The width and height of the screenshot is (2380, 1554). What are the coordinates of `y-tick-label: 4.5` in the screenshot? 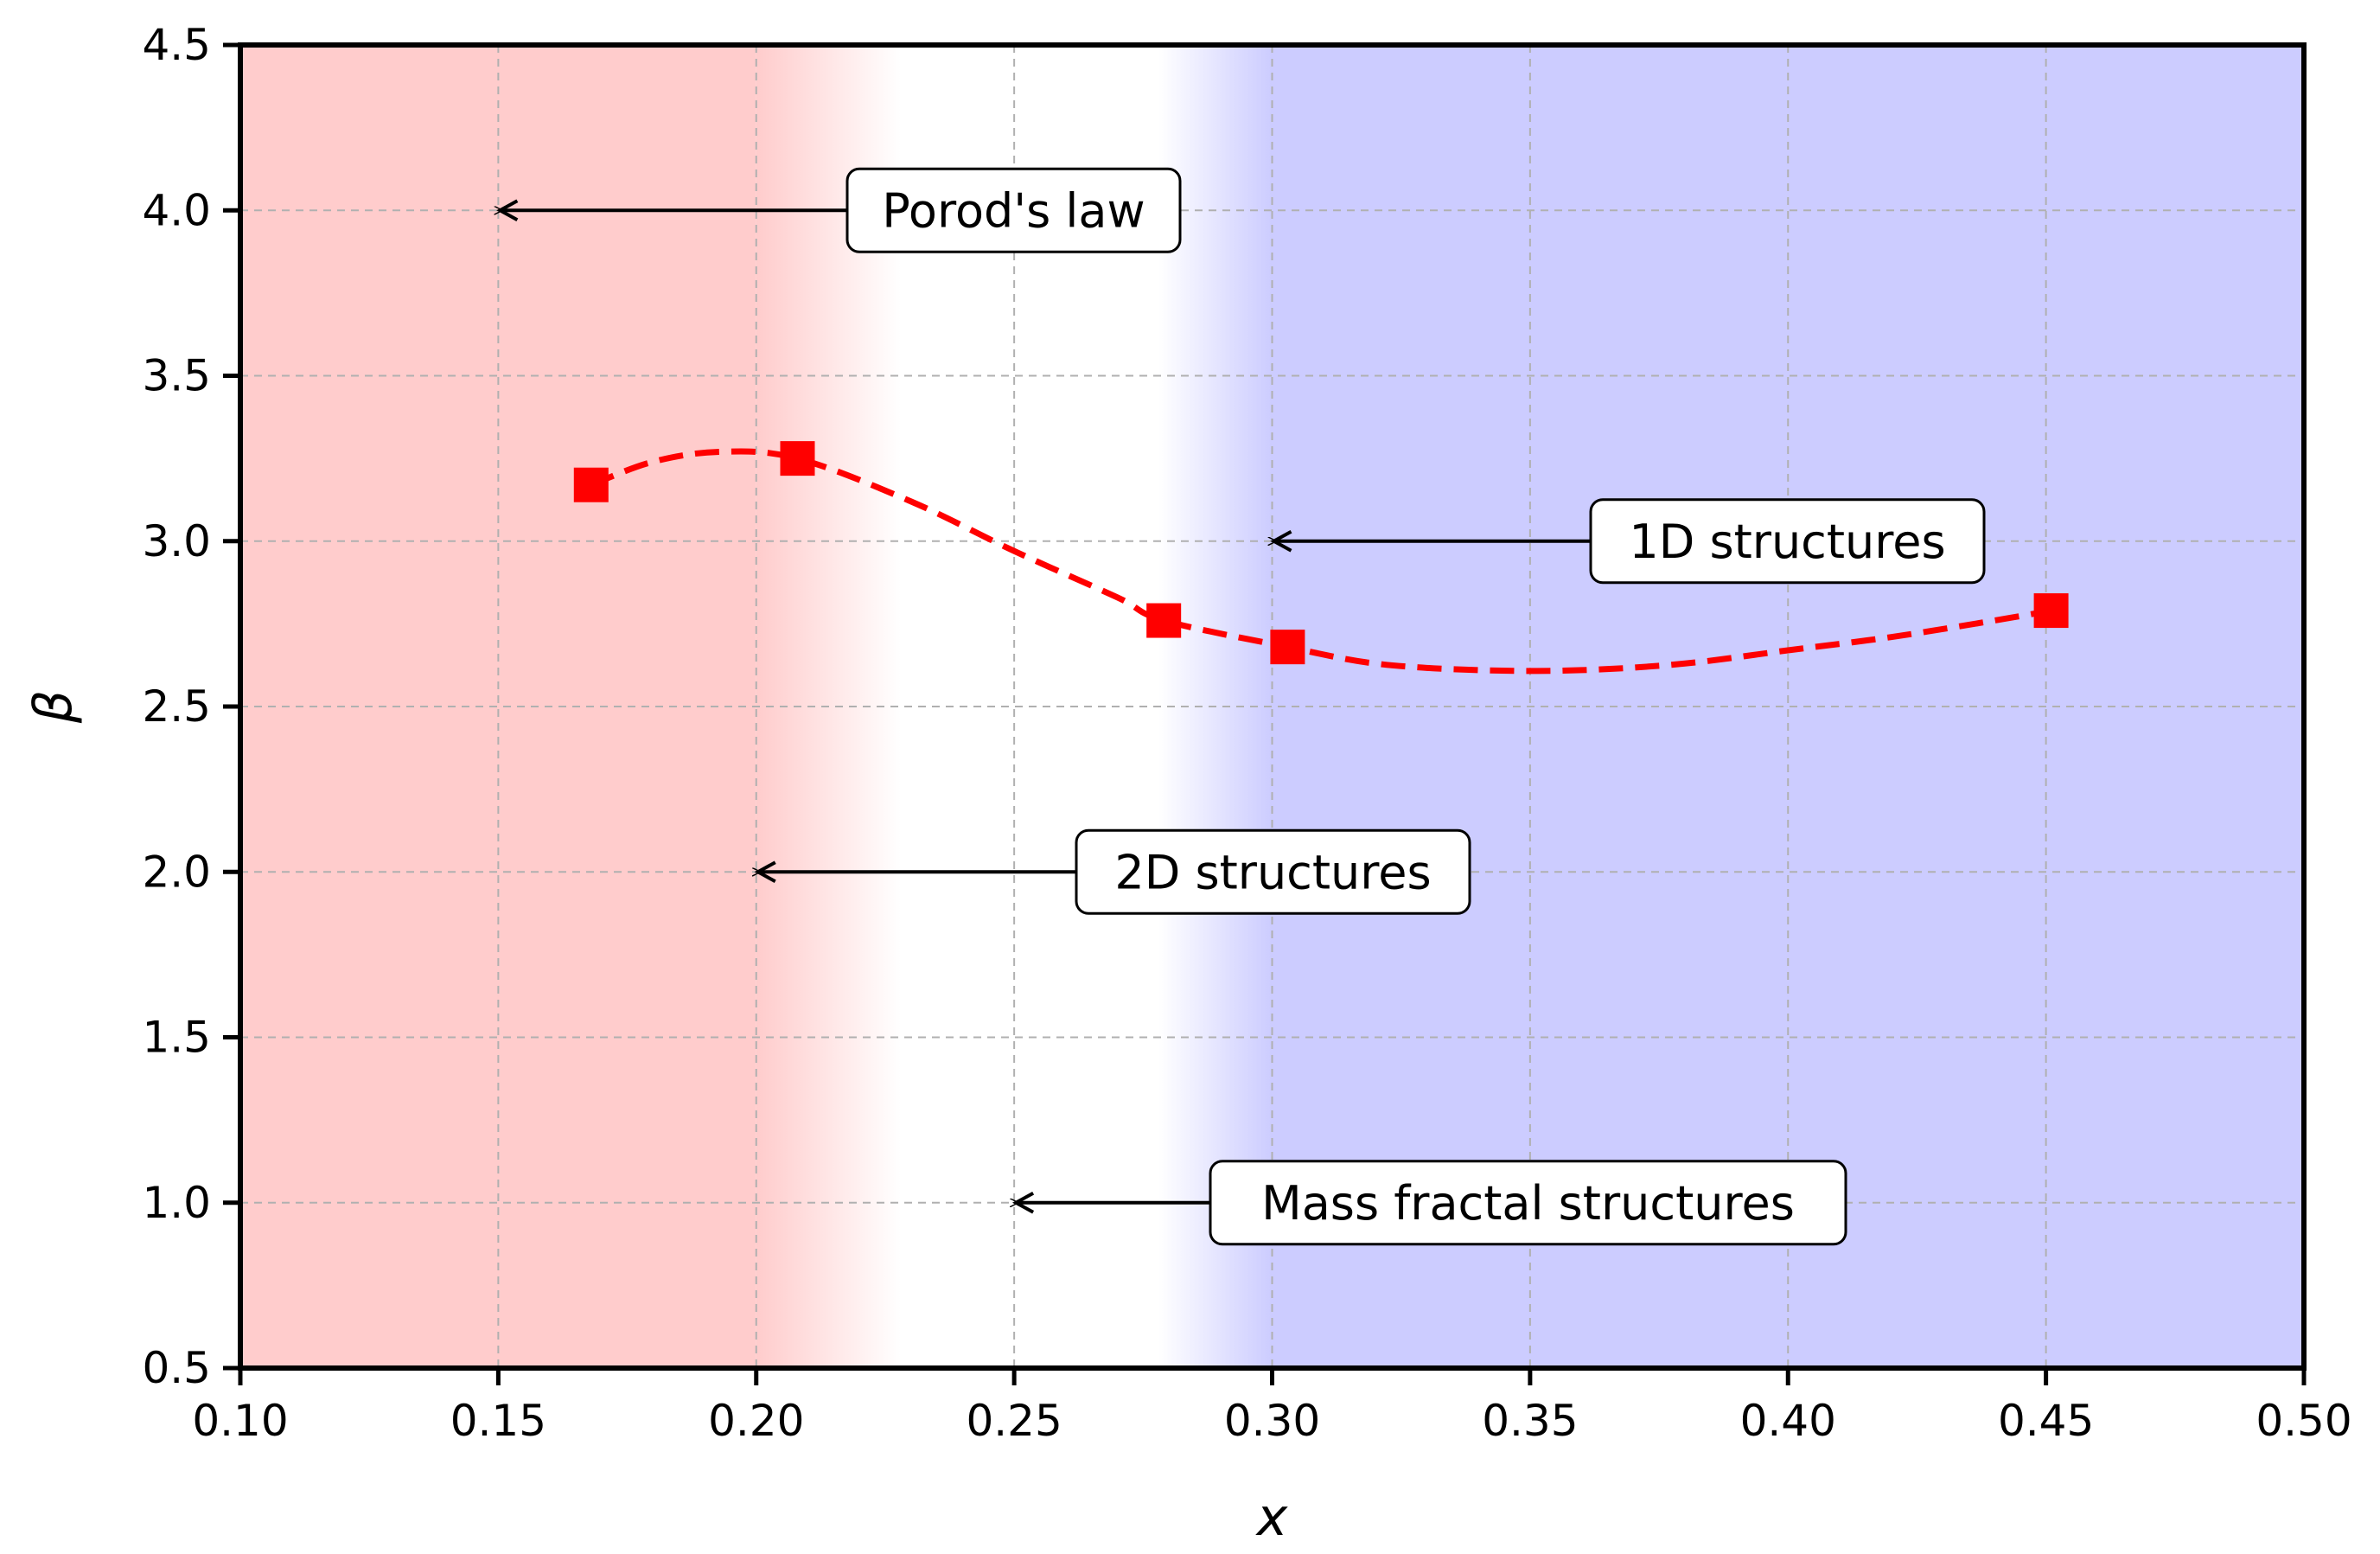 It's located at (176, 45).